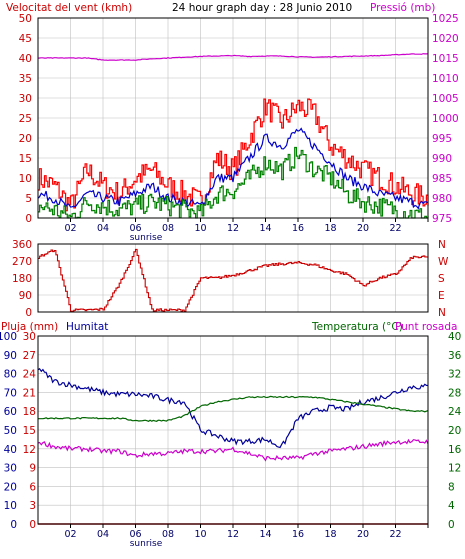 This screenshot has width=465, height=559. I want to click on direction-tick-label: 90, so click(25, 296).